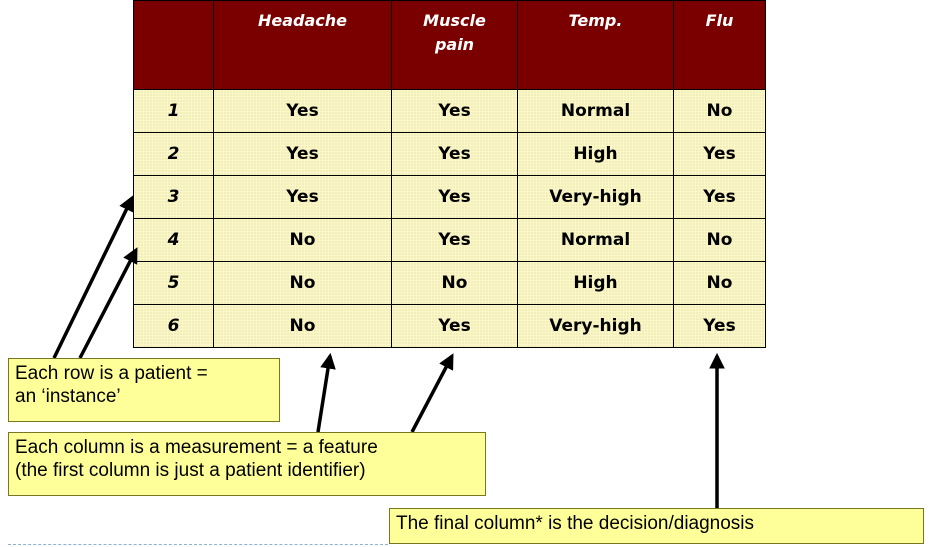 This screenshot has height=547, width=930. I want to click on patient-id-cell: 1, so click(173, 111).